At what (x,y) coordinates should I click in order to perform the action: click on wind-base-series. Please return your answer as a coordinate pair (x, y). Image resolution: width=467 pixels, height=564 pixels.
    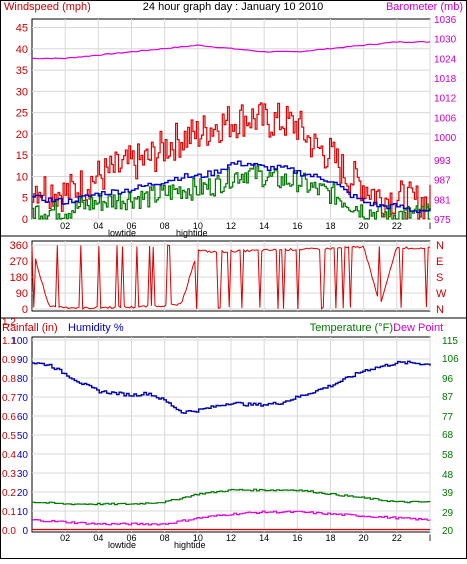
    Looking at the image, I should click on (231, 191).